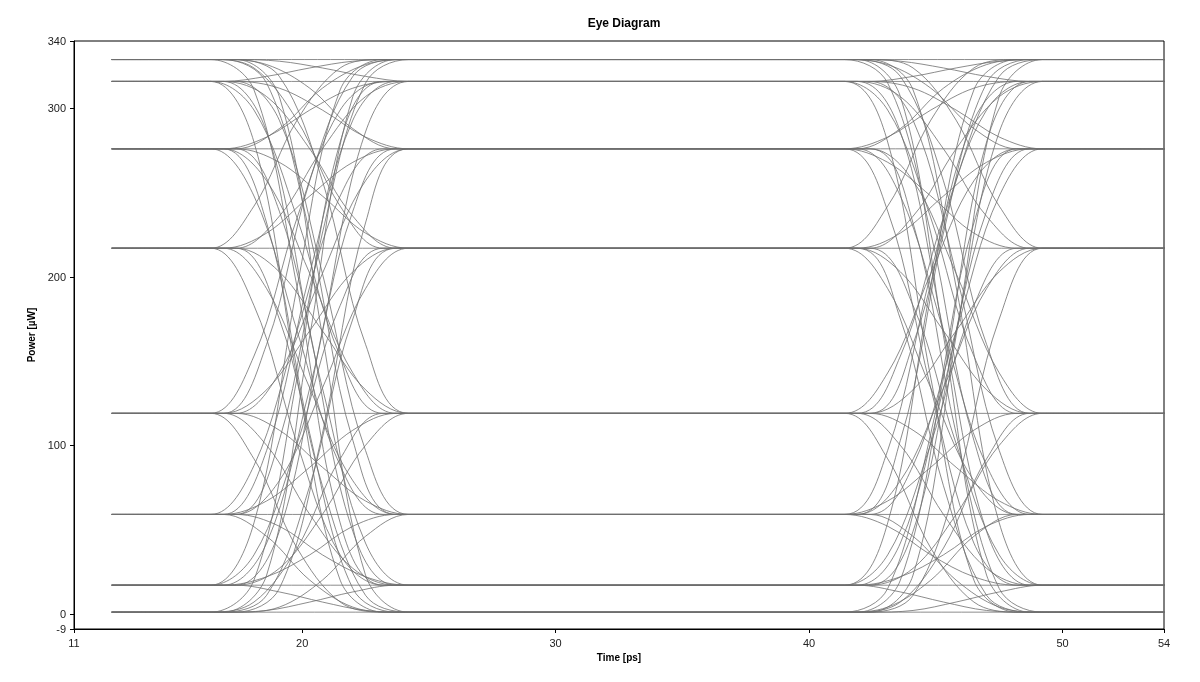 The width and height of the screenshot is (1200, 682). I want to click on x-tick-label: 40, so click(809, 642).